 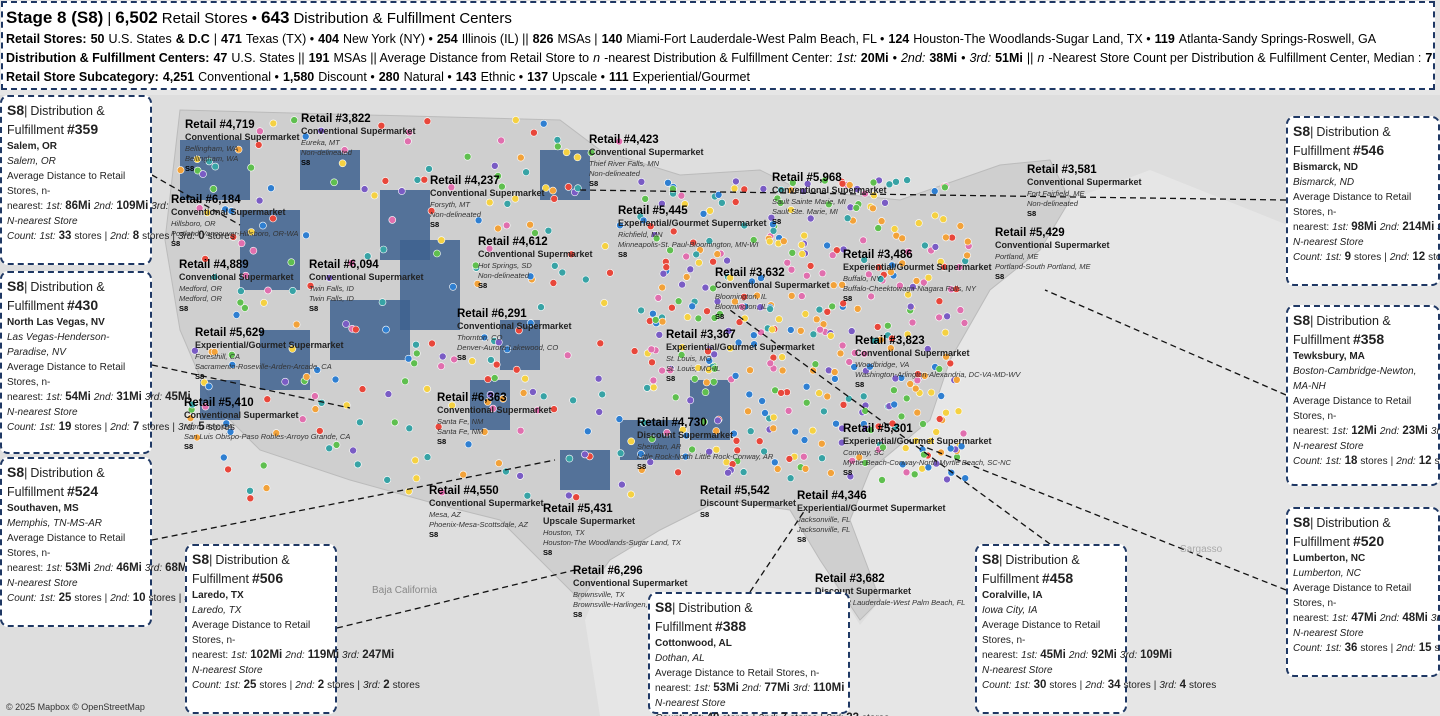 I want to click on header-text: Discount •, so click(x=346, y=77).